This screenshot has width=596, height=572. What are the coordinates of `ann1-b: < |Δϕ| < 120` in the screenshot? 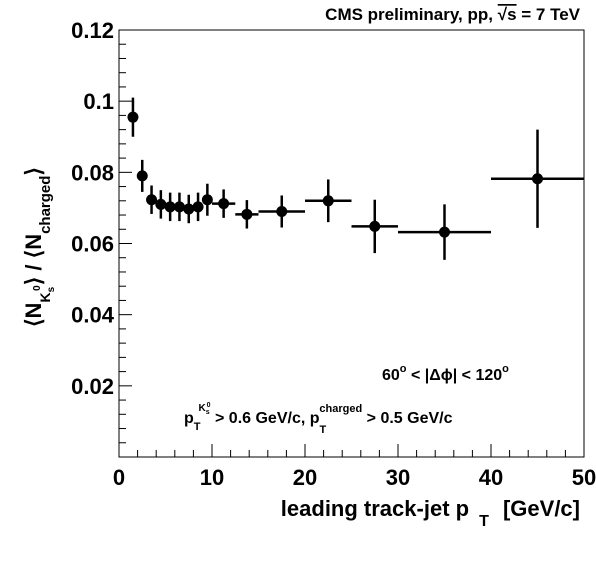 It's located at (455, 375).